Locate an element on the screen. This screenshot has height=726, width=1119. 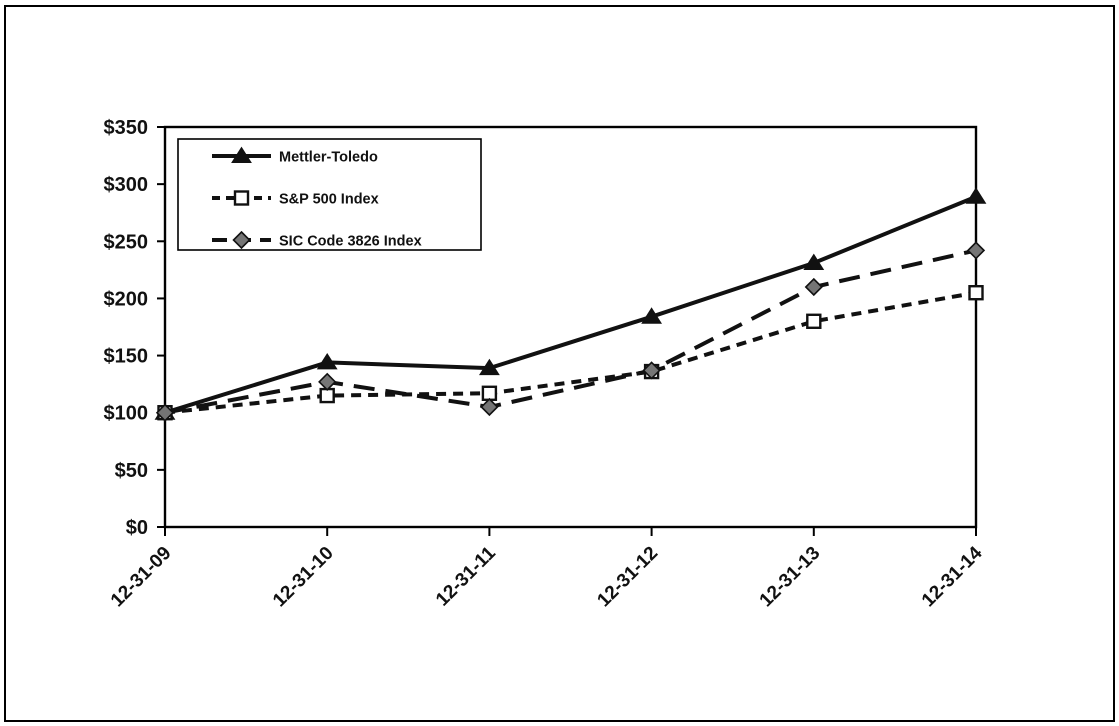
legend-item: SIC Code 3826 Index is located at coordinates (317, 240).